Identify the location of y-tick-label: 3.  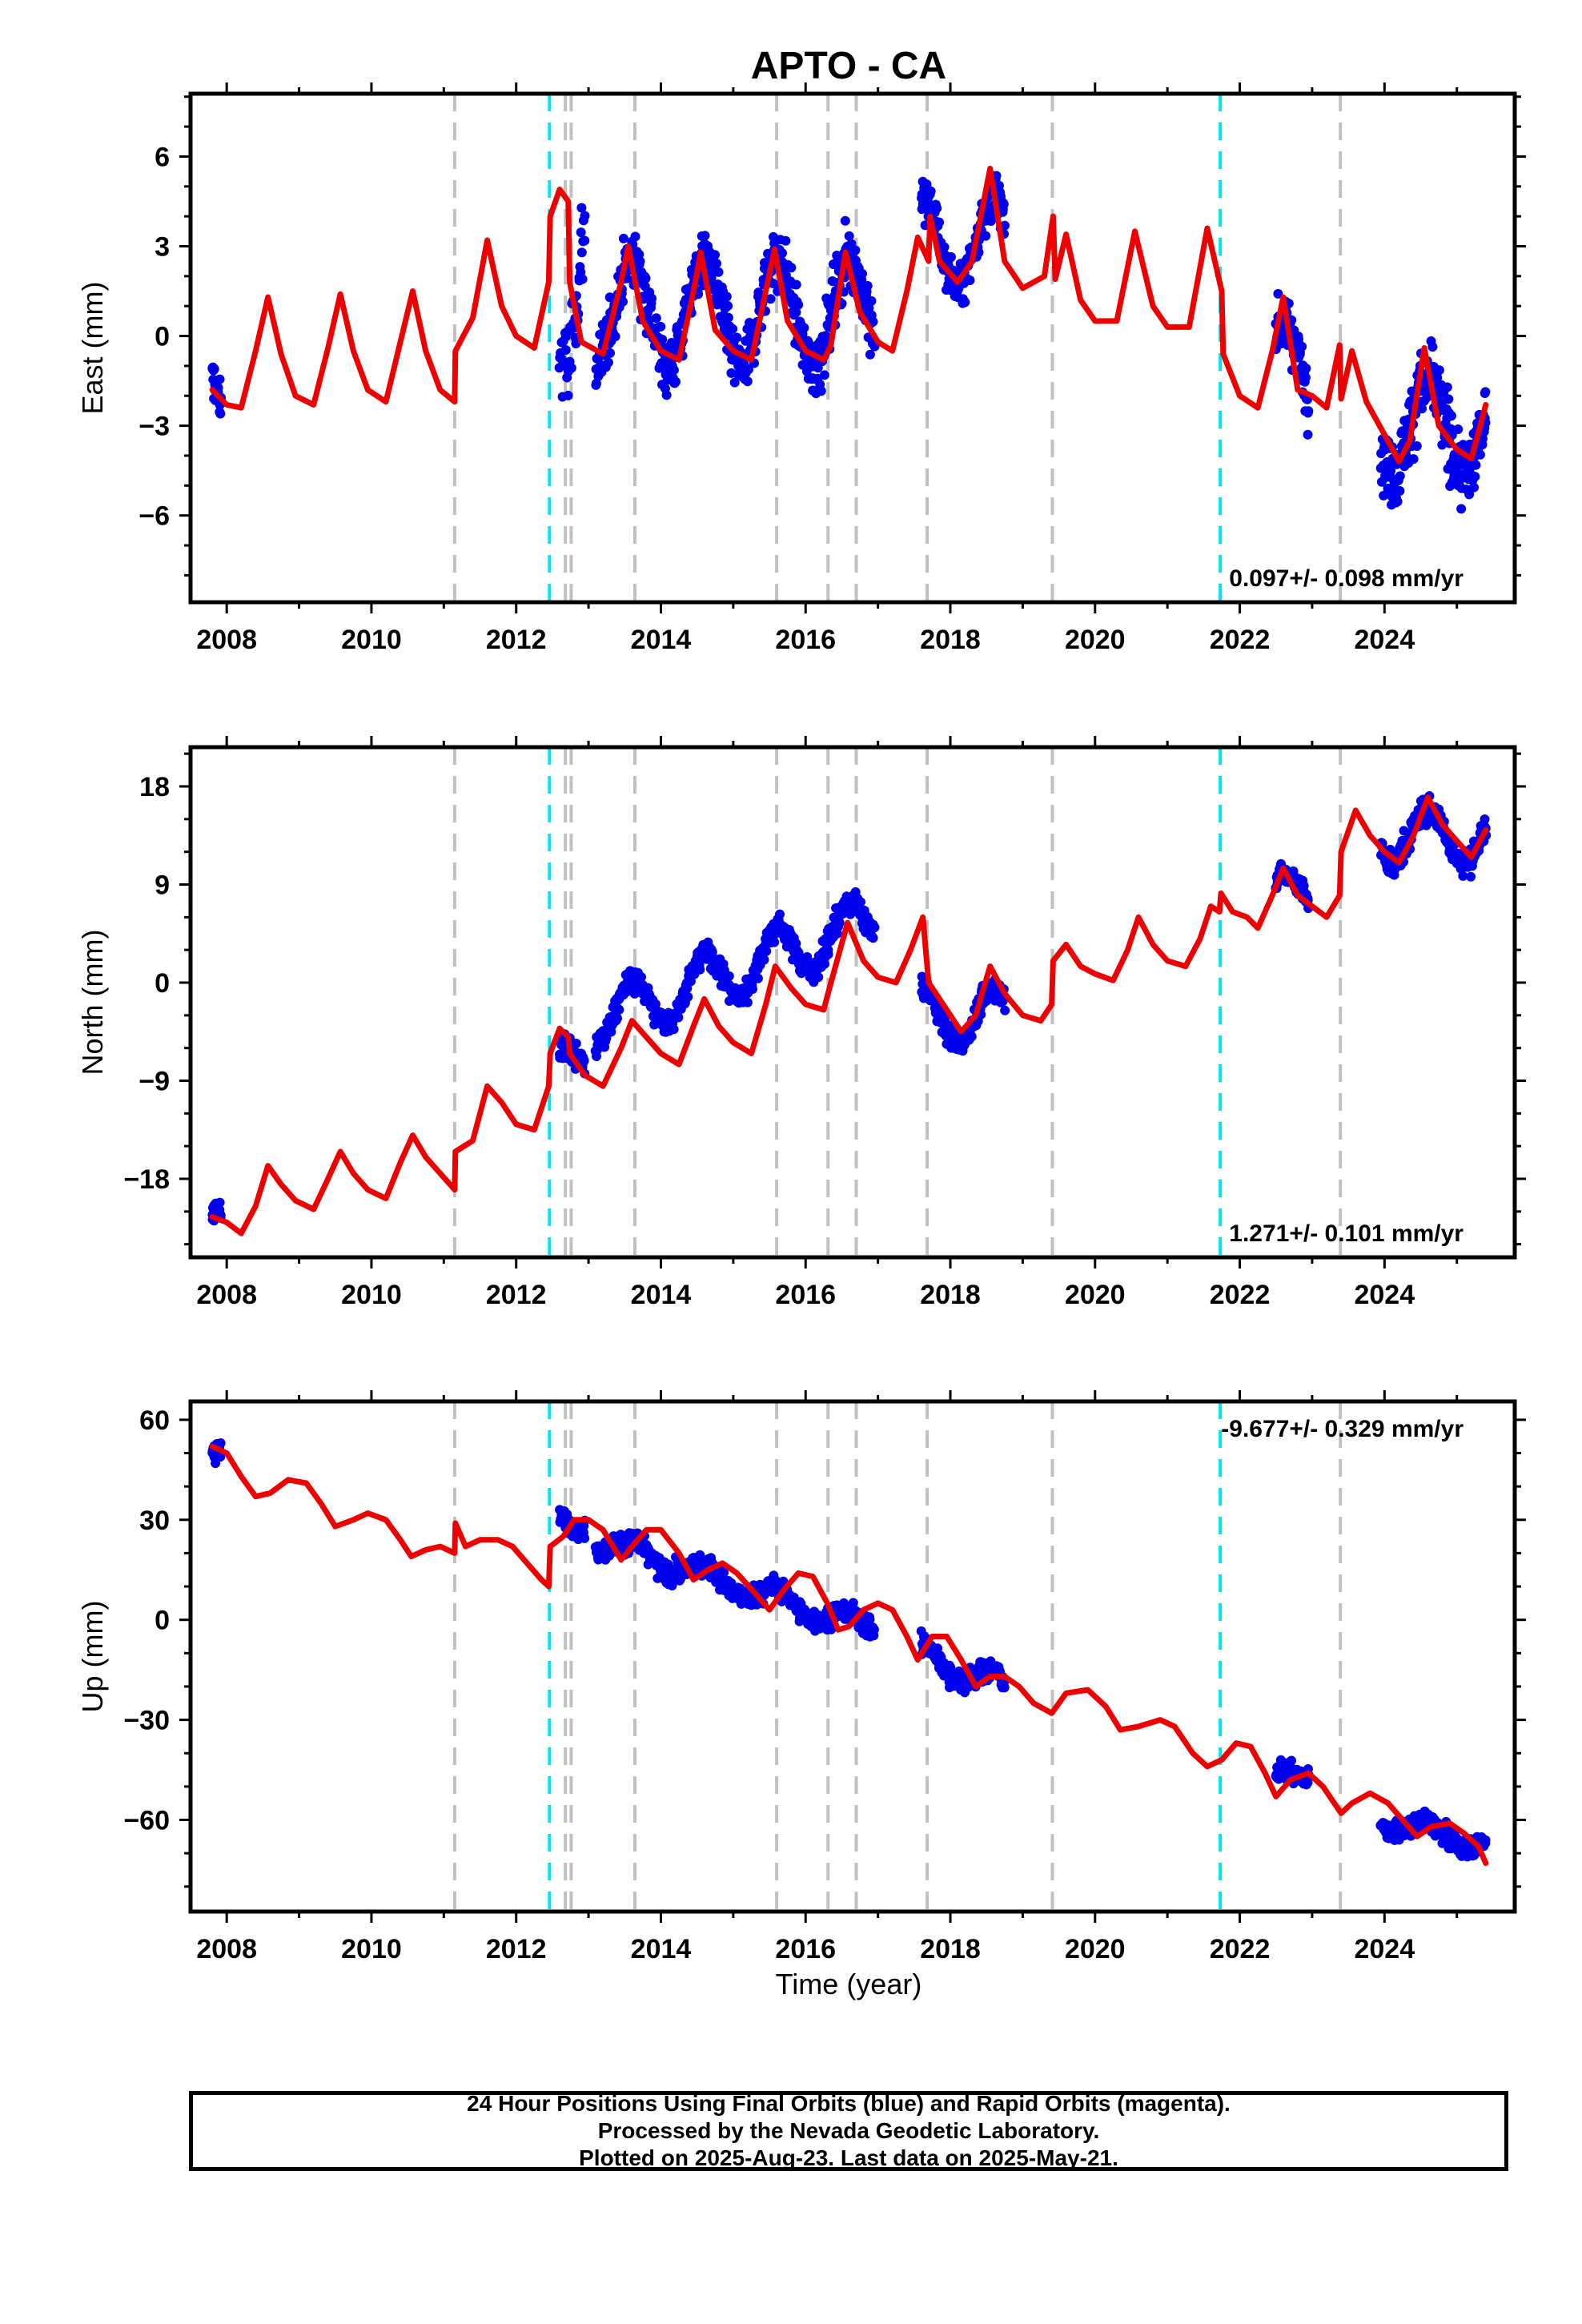
(162, 247).